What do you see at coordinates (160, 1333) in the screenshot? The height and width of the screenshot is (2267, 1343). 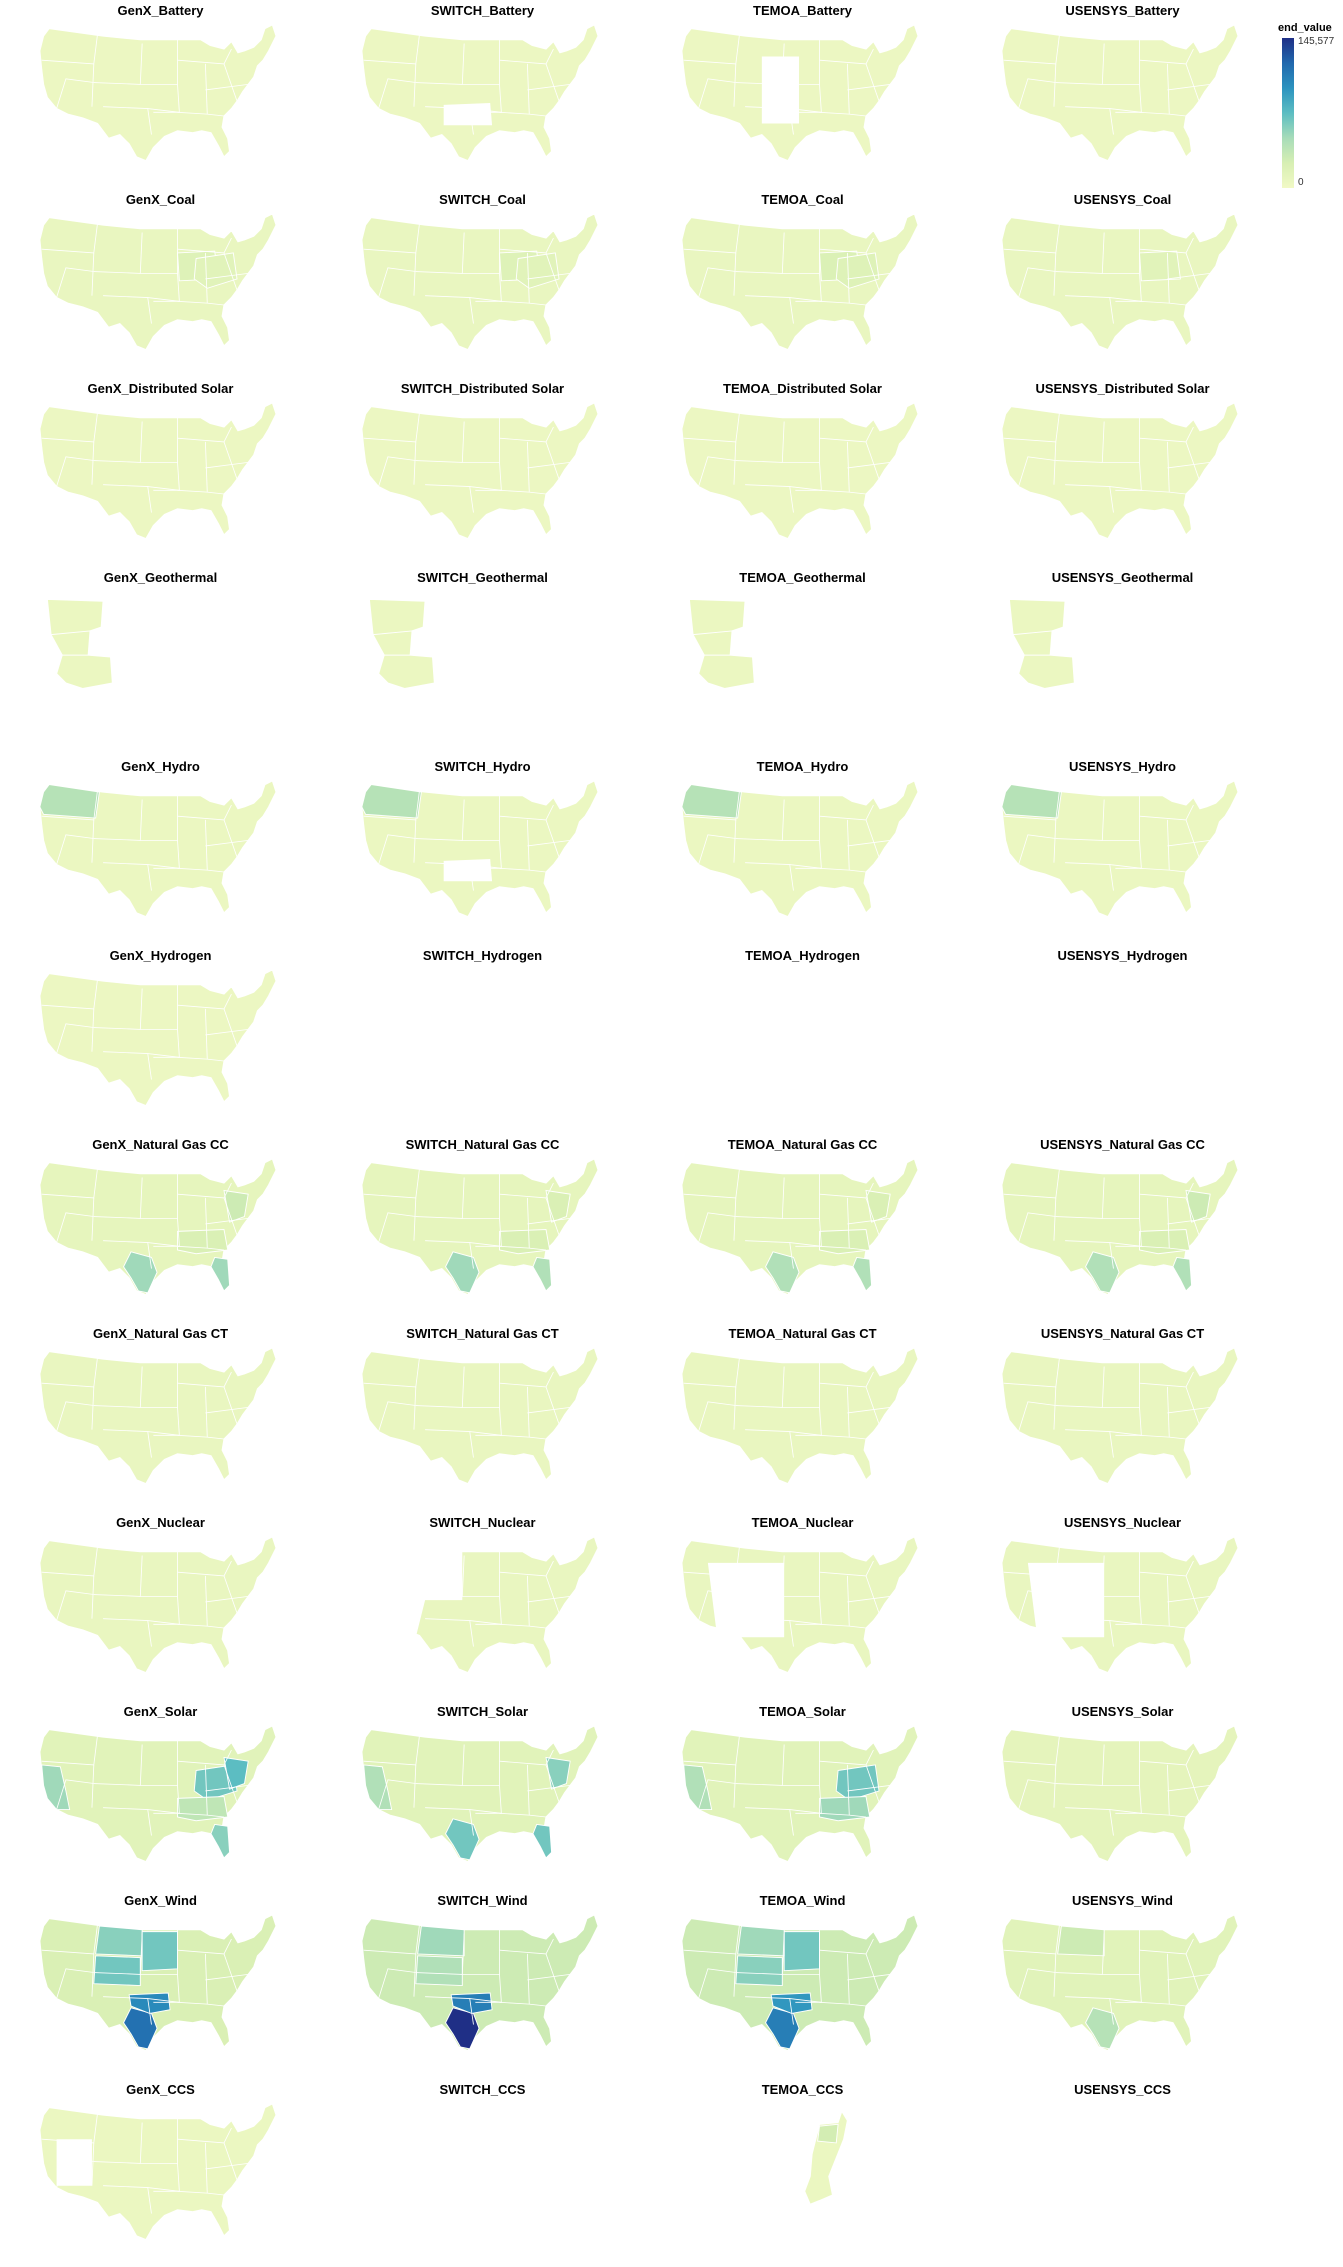 I see `panel-title: GenX_Natural Gas CT` at bounding box center [160, 1333].